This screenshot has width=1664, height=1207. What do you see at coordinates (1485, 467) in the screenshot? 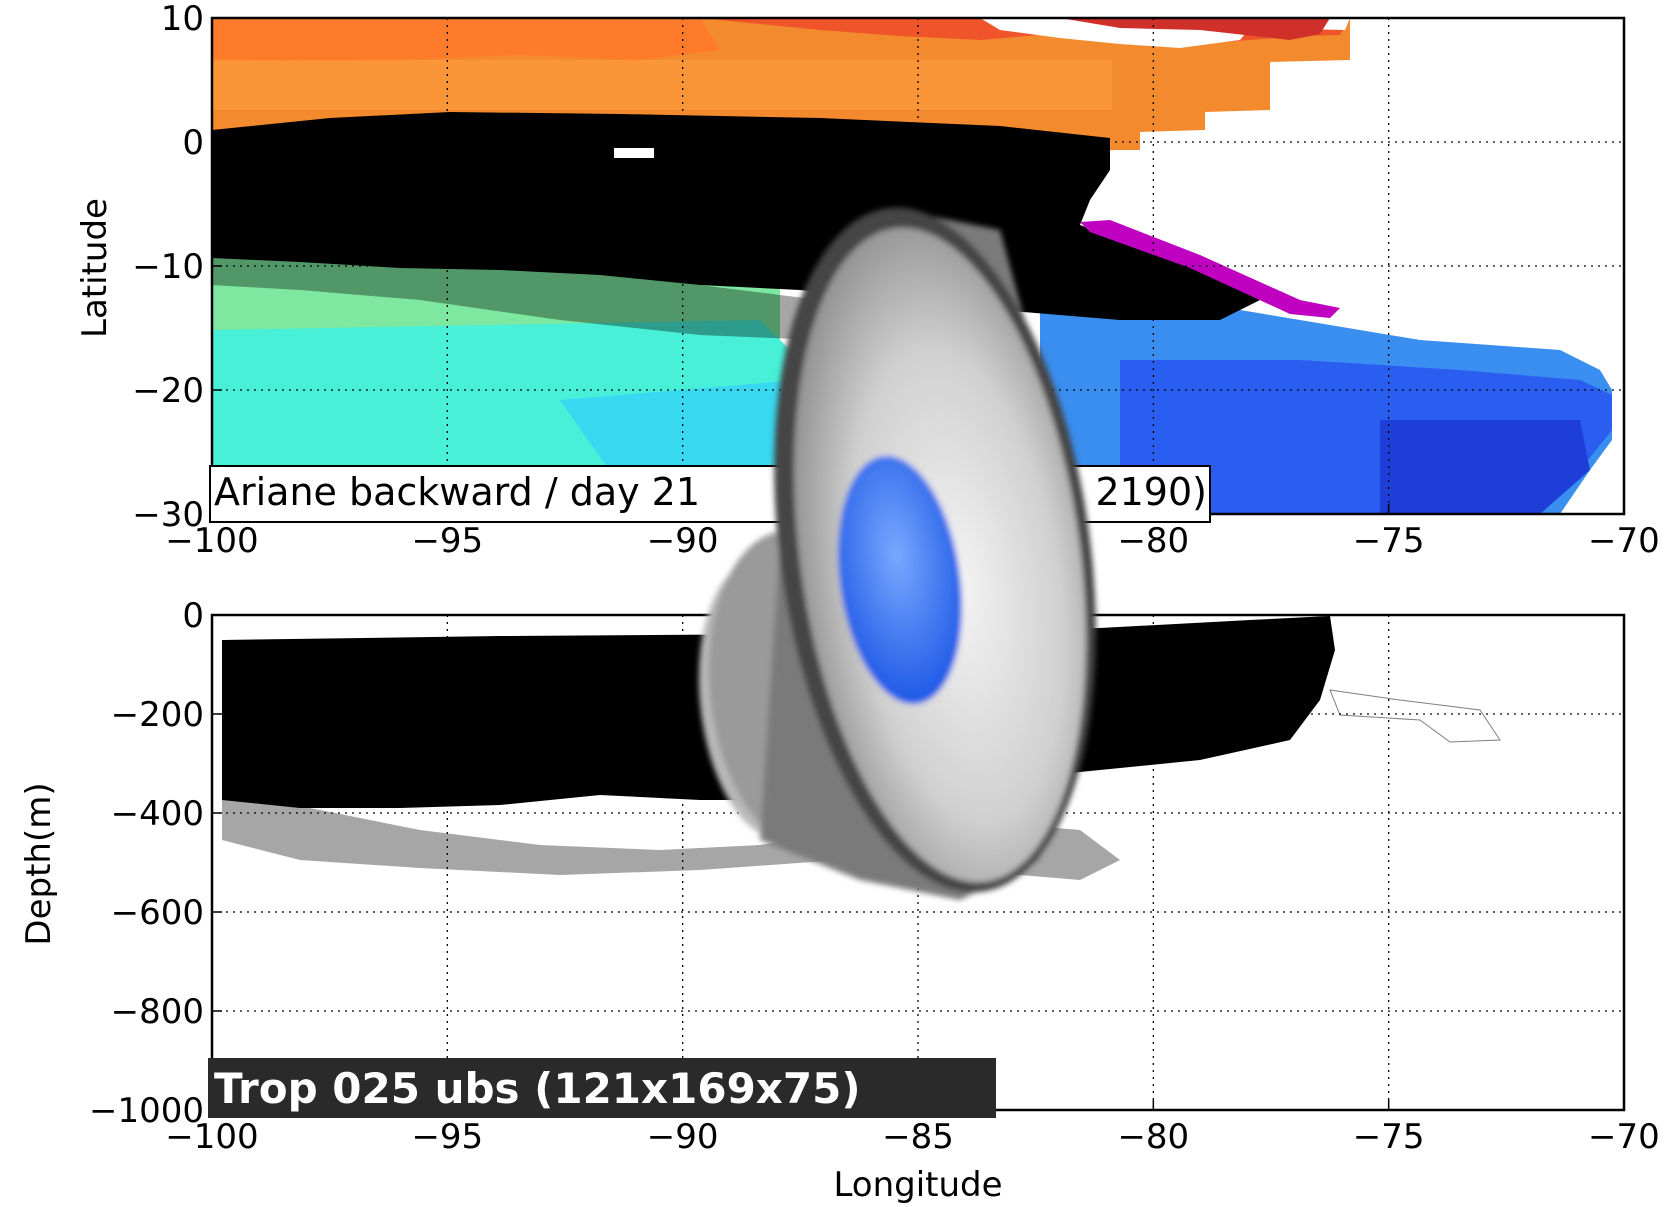
I see `contour-darkblue` at bounding box center [1485, 467].